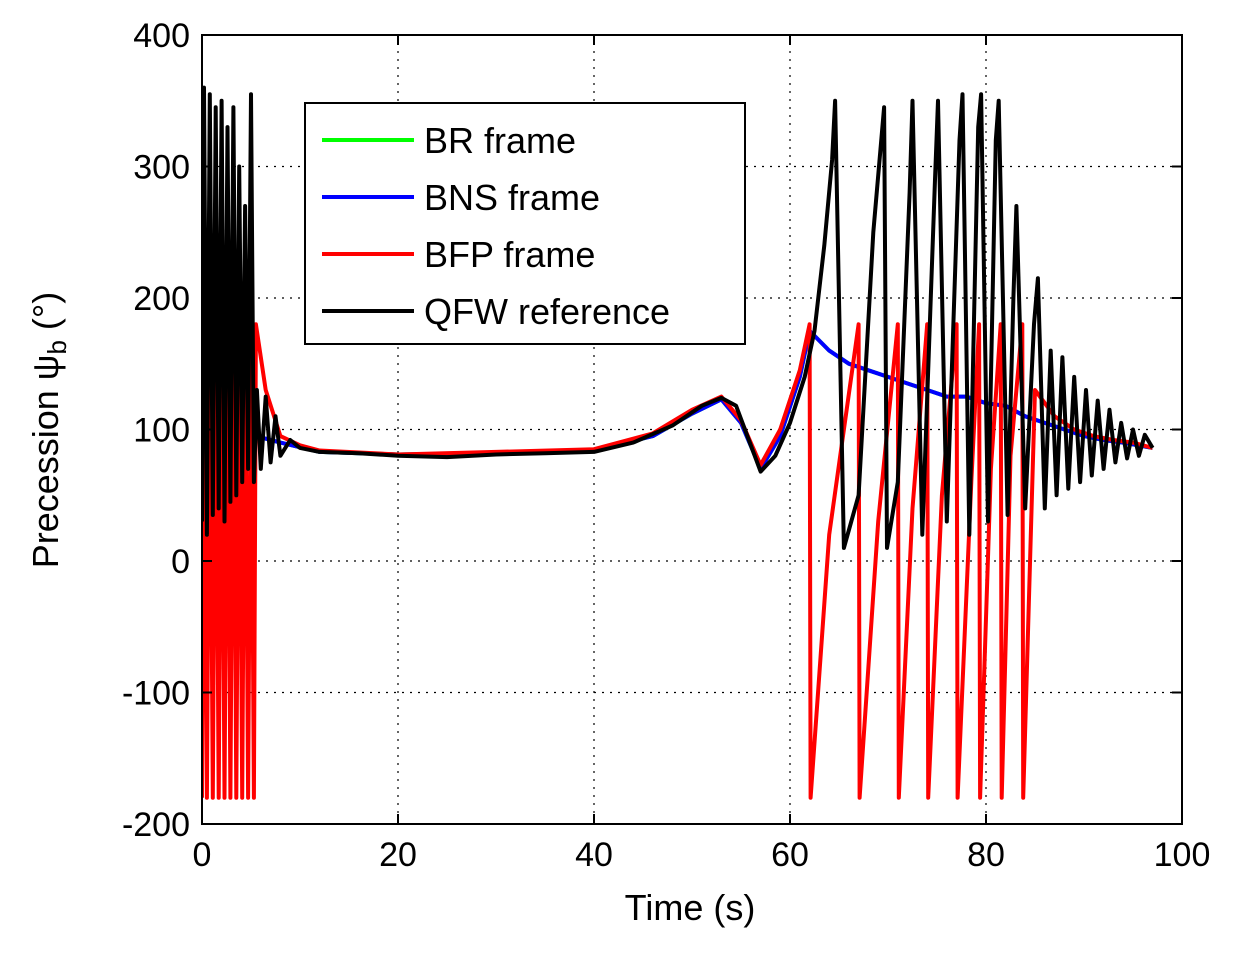 The height and width of the screenshot is (955, 1254). What do you see at coordinates (790, 855) in the screenshot?
I see `x-tick-label: 60` at bounding box center [790, 855].